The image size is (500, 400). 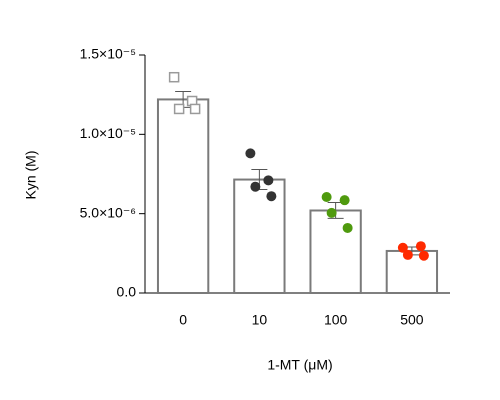 I want to click on y-tick-label: 1.5×10⁻⁵, so click(x=108, y=54).